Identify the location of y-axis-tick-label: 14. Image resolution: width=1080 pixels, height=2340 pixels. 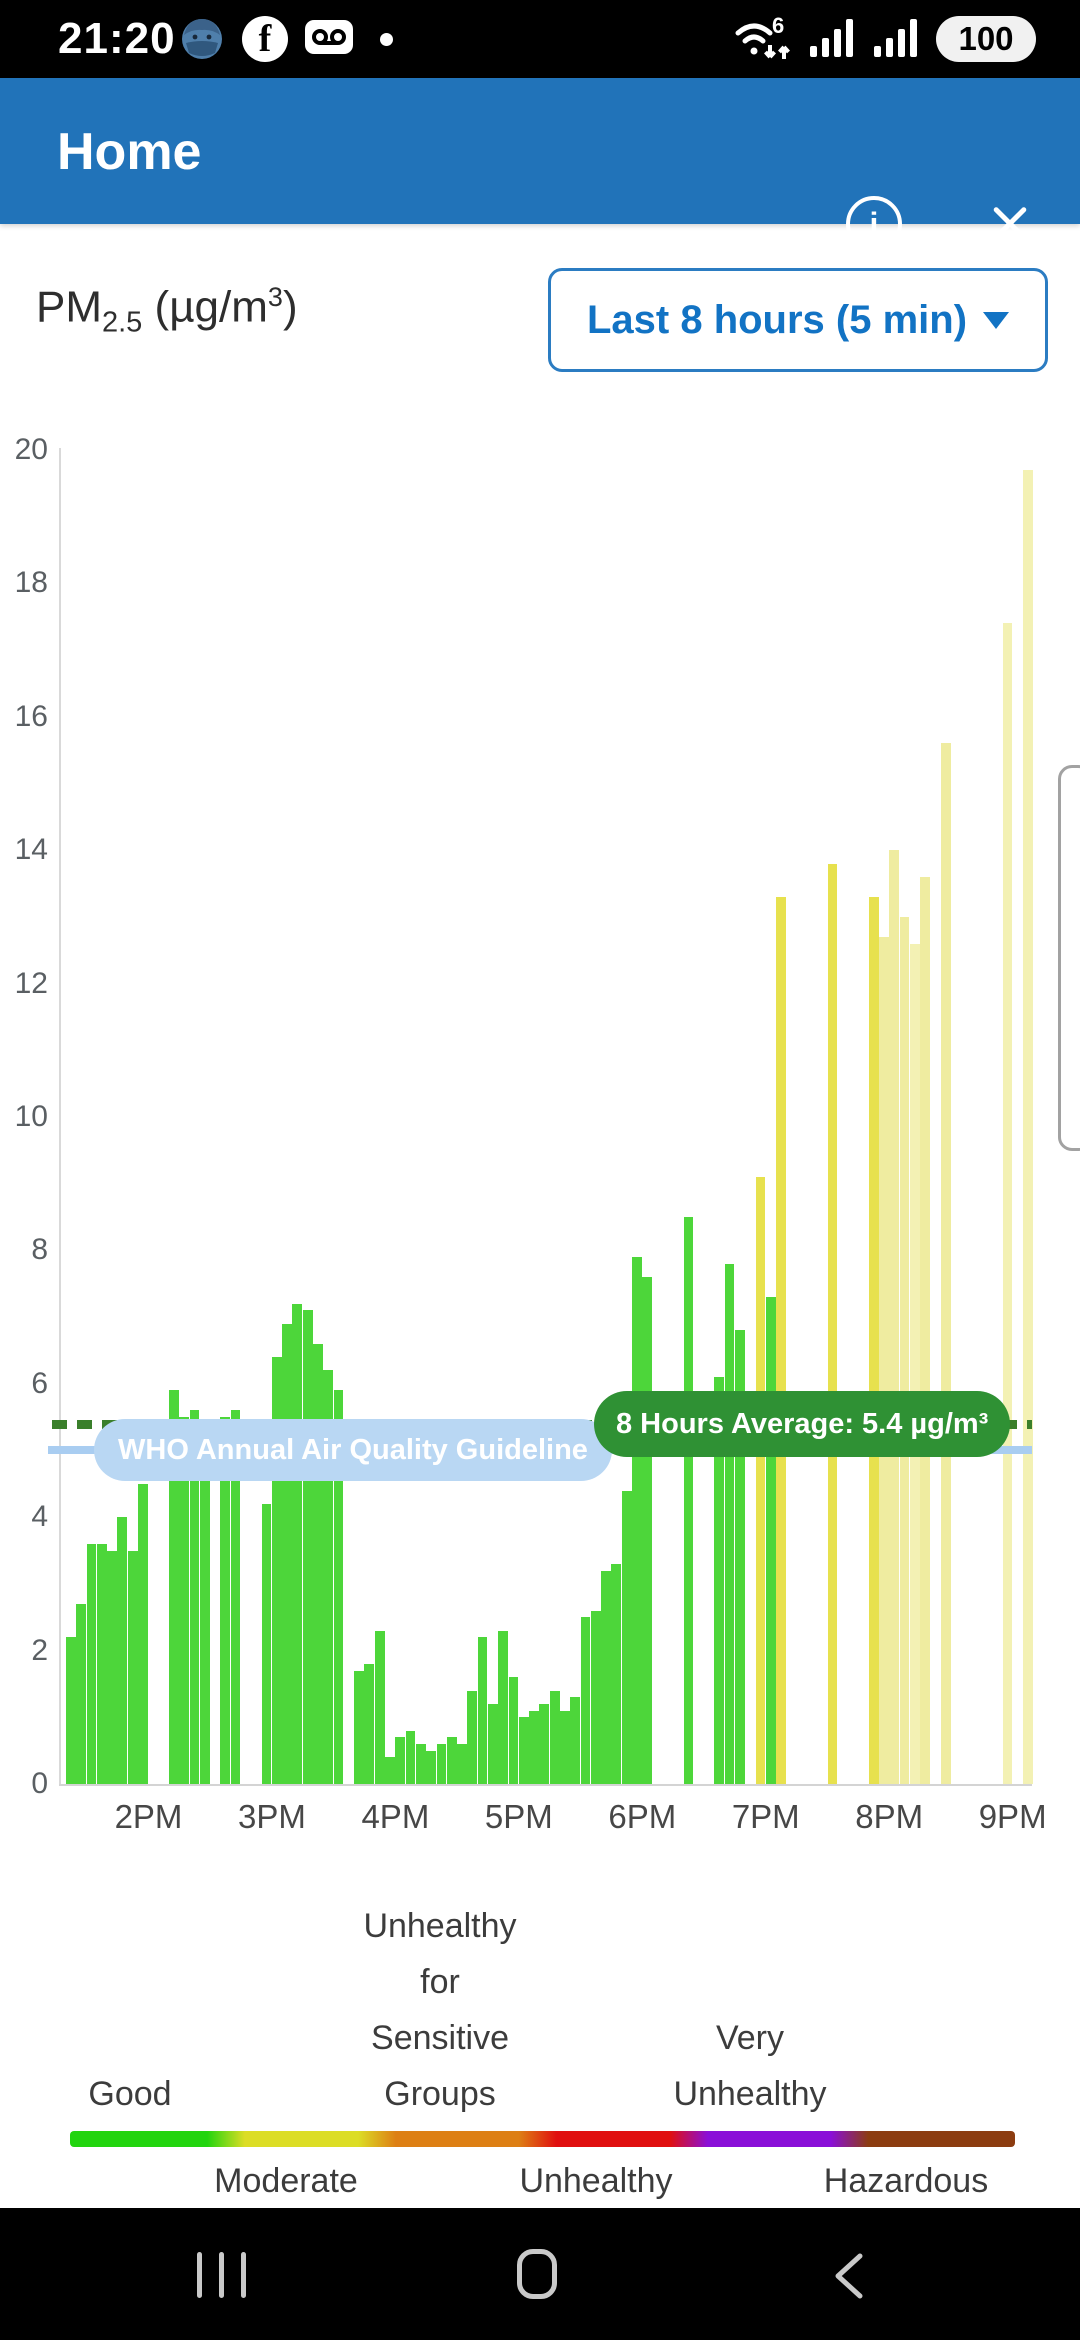
(31, 850).